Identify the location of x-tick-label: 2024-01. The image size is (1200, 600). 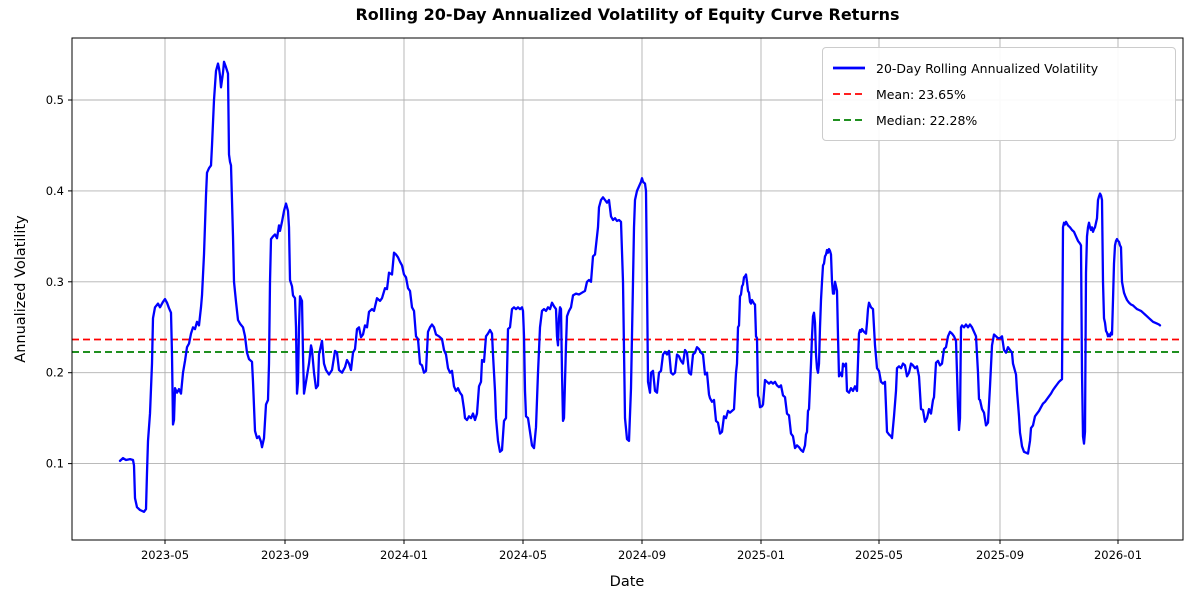
(404, 555).